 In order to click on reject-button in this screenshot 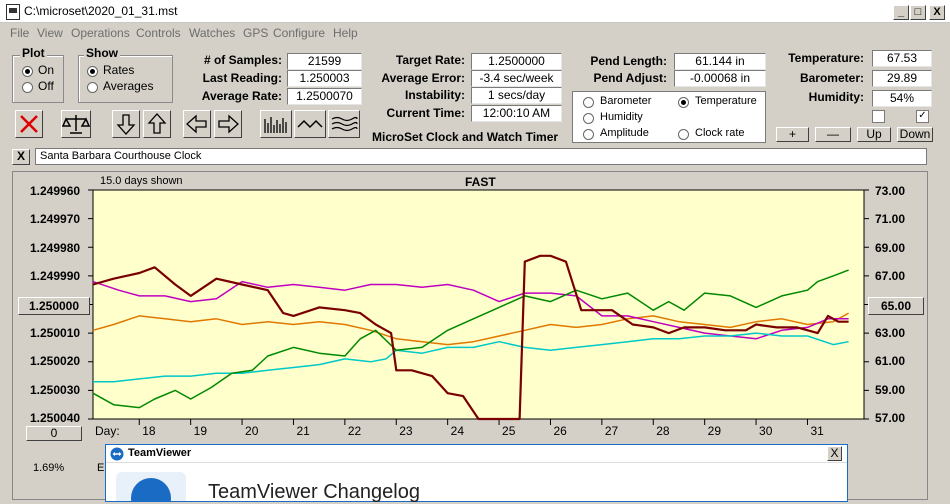, I will do `click(29, 124)`.